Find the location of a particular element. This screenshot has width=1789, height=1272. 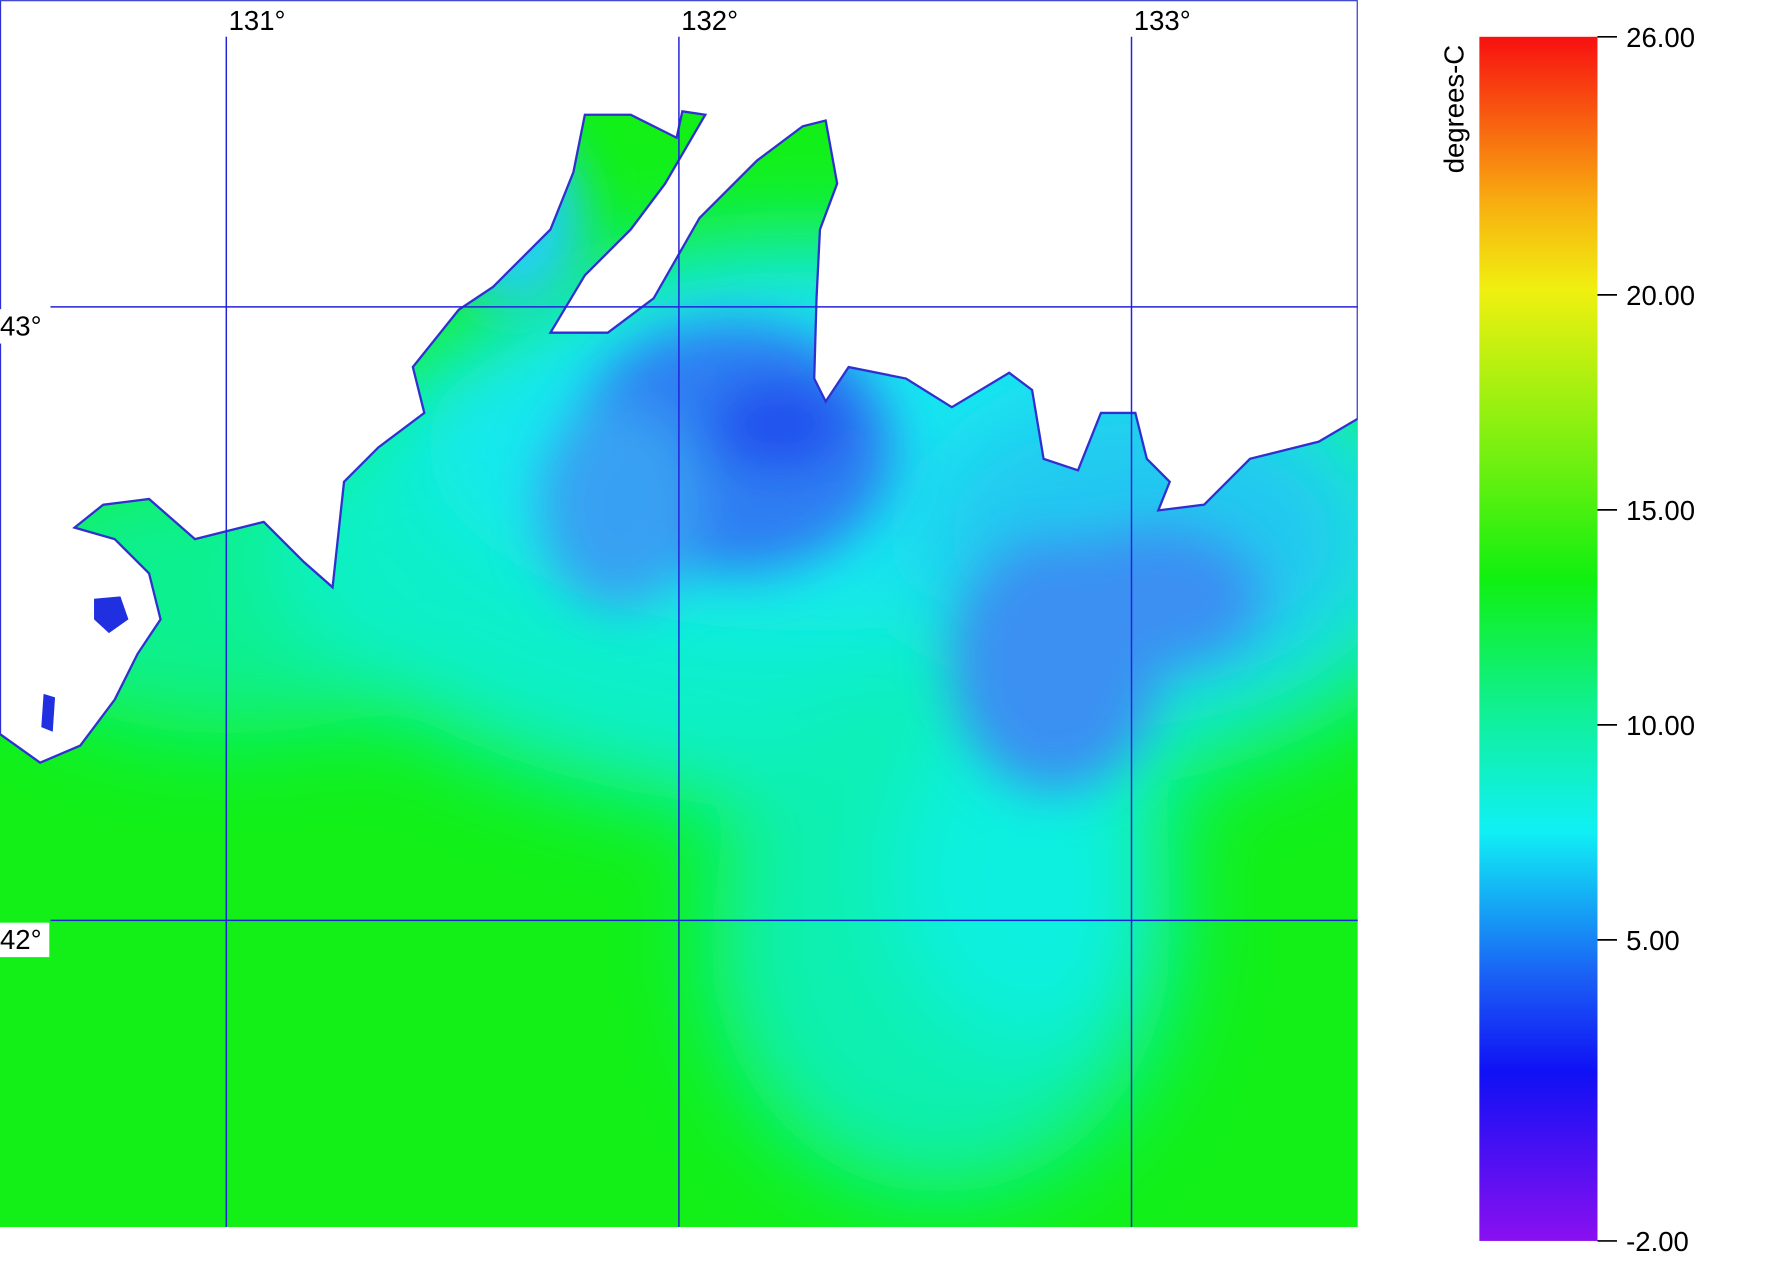

colorbar-tick-label: 10.00 is located at coordinates (1660, 725).